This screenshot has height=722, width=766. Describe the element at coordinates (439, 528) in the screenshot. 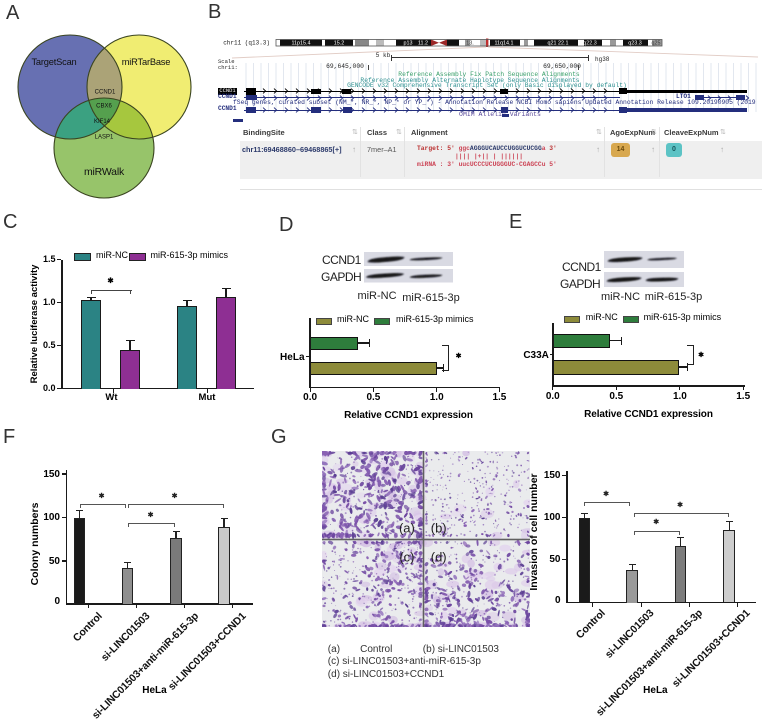

I see `svg-text: (b)` at that location.